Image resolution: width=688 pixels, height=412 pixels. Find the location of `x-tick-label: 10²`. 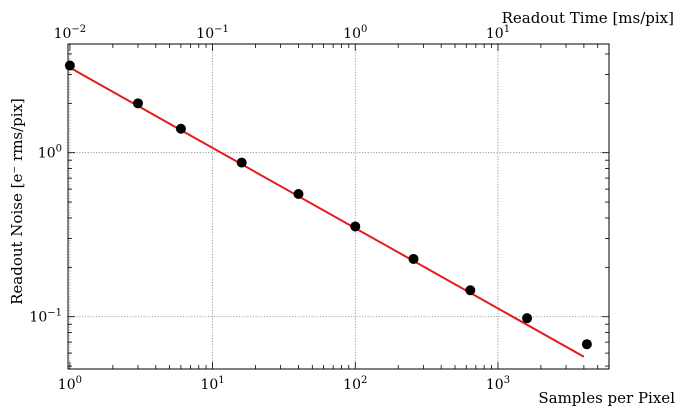

x-tick-label: 10² is located at coordinates (355, 384).